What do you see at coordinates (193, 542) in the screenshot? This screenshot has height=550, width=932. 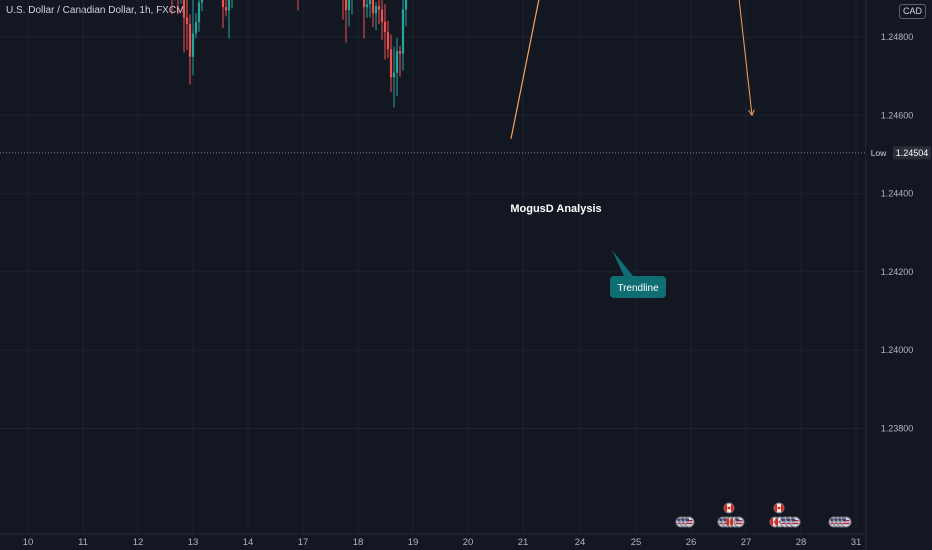 I see `time-tick-label: 13` at bounding box center [193, 542].